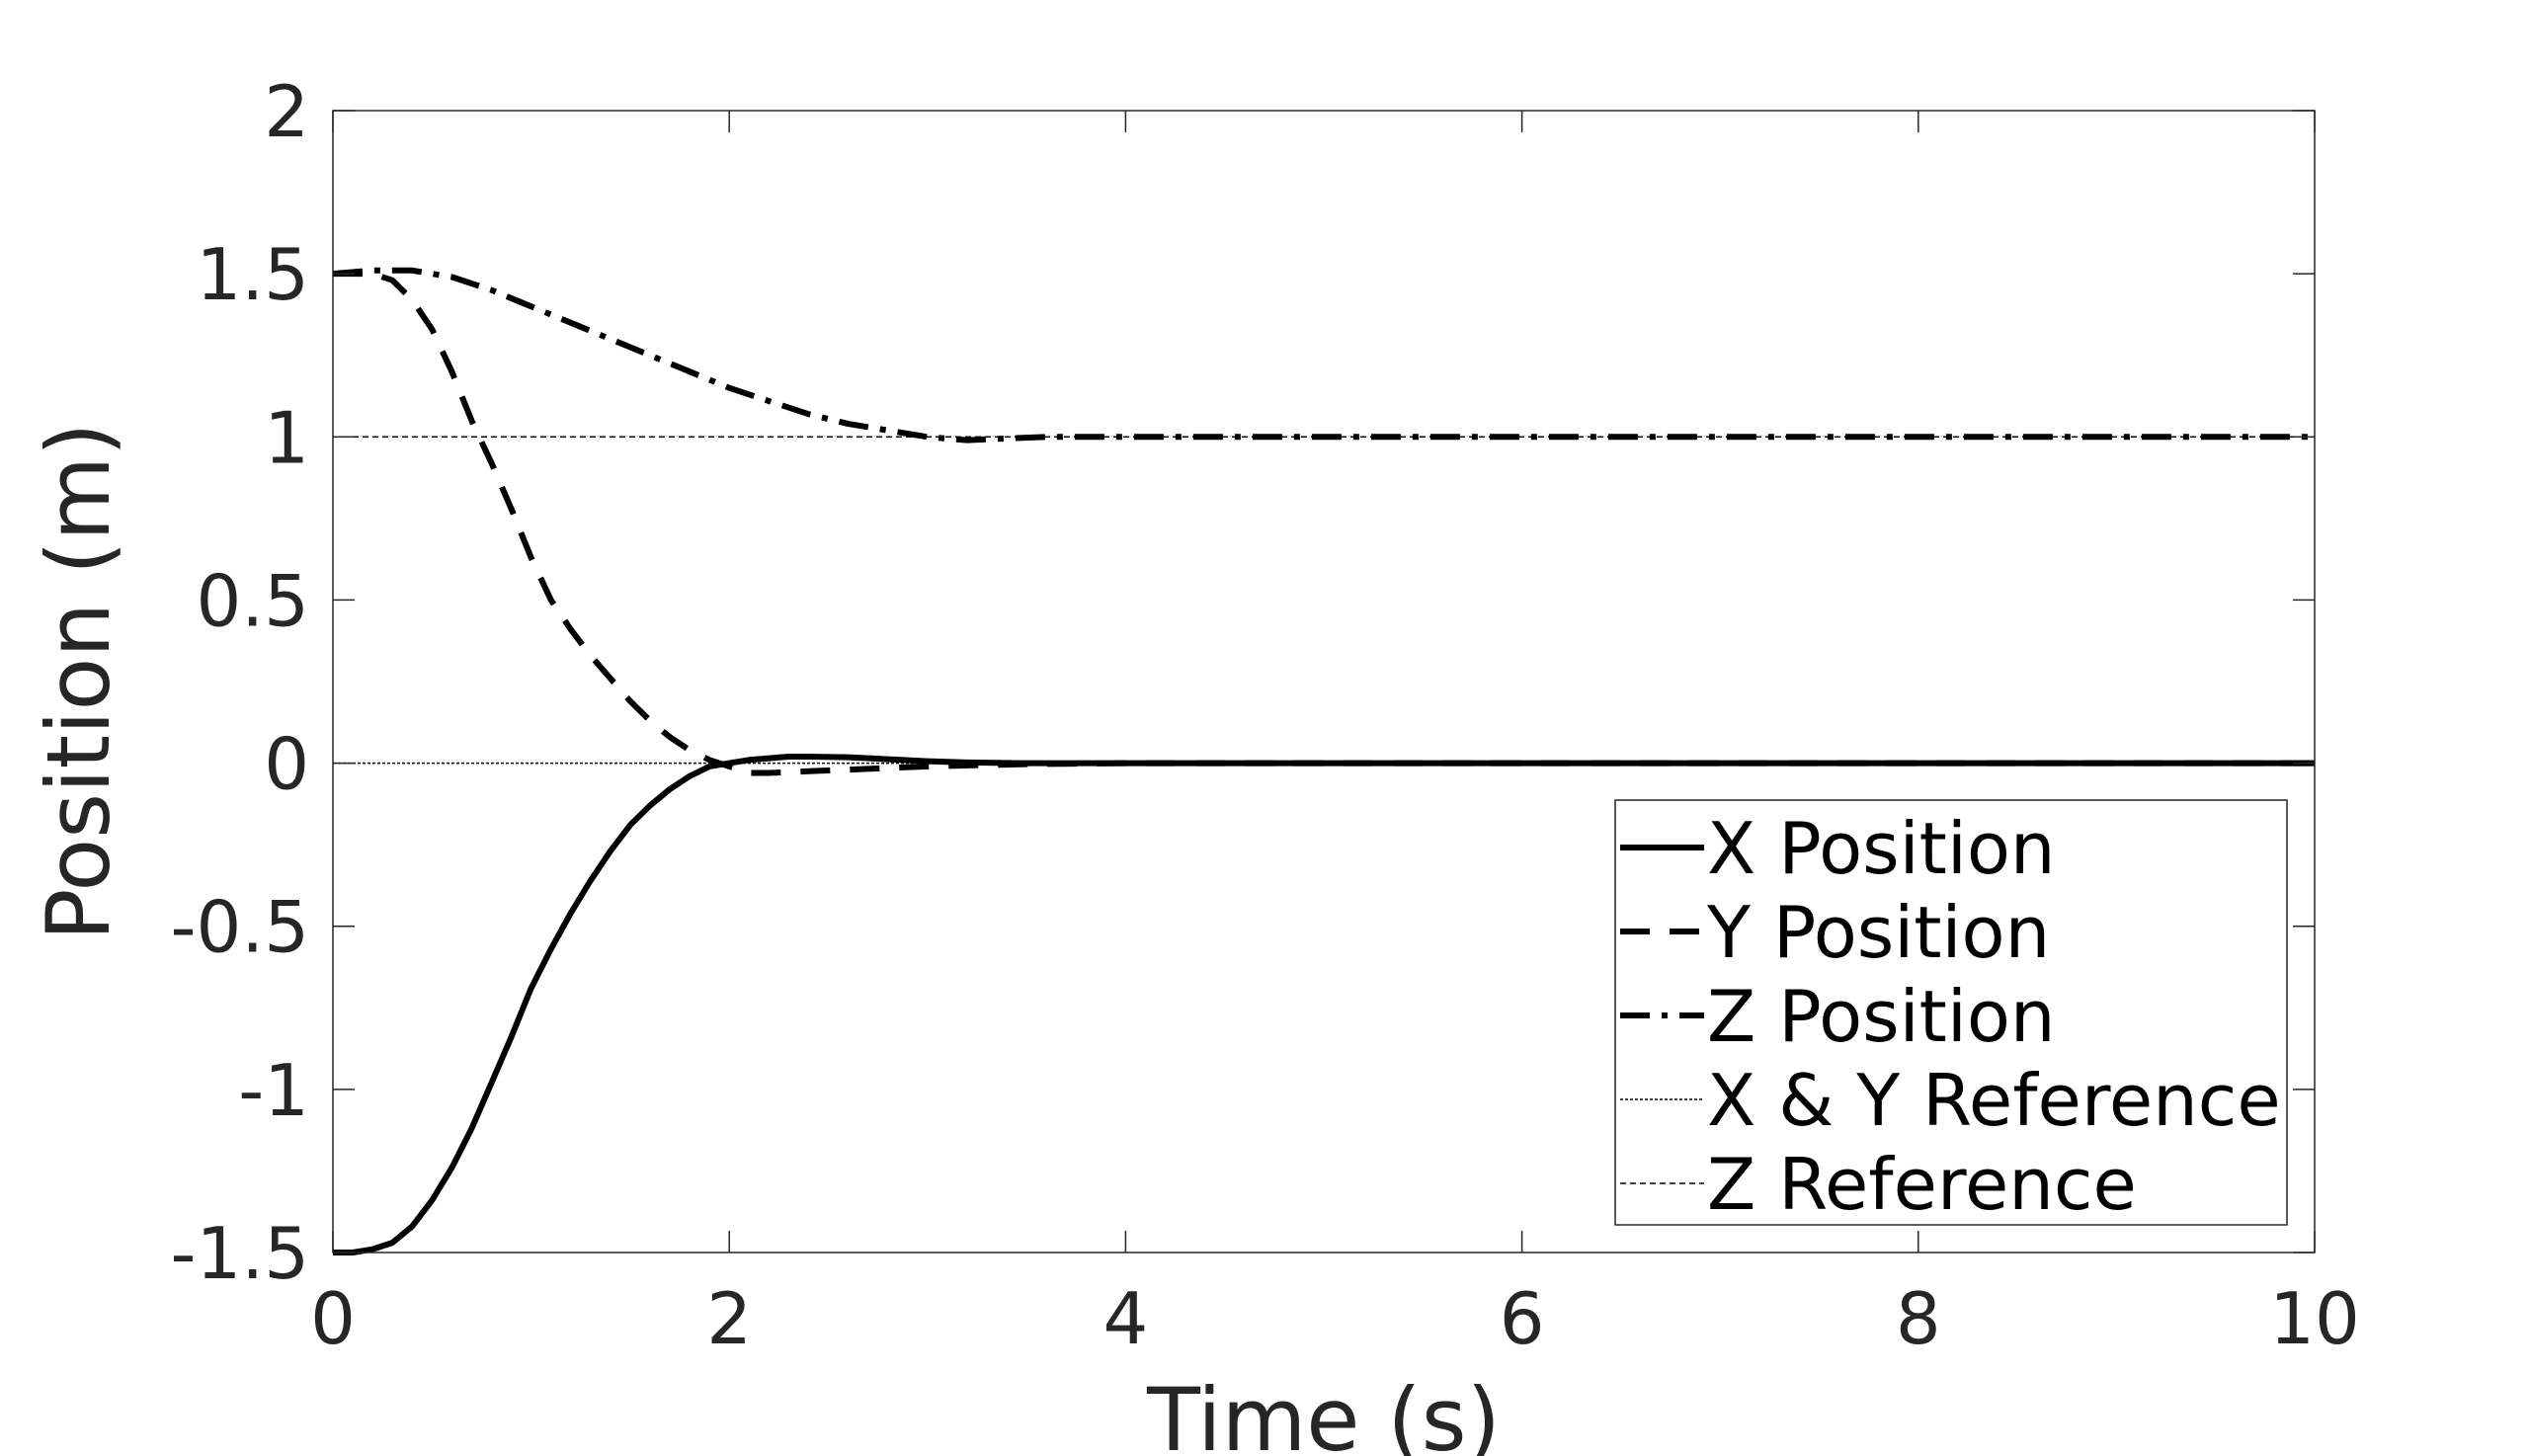 The height and width of the screenshot is (1456, 2529). I want to click on legend-label: Z Reference, so click(1922, 1184).